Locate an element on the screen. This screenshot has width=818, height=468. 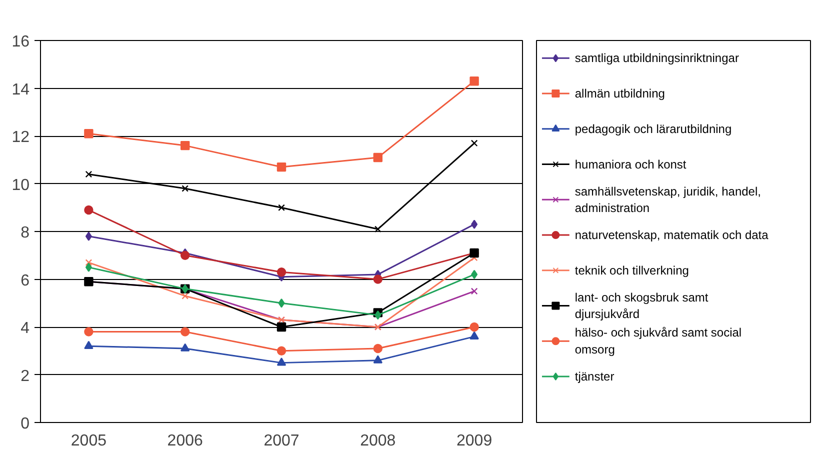
legend-label: allmän utbildning is located at coordinates (619, 93).